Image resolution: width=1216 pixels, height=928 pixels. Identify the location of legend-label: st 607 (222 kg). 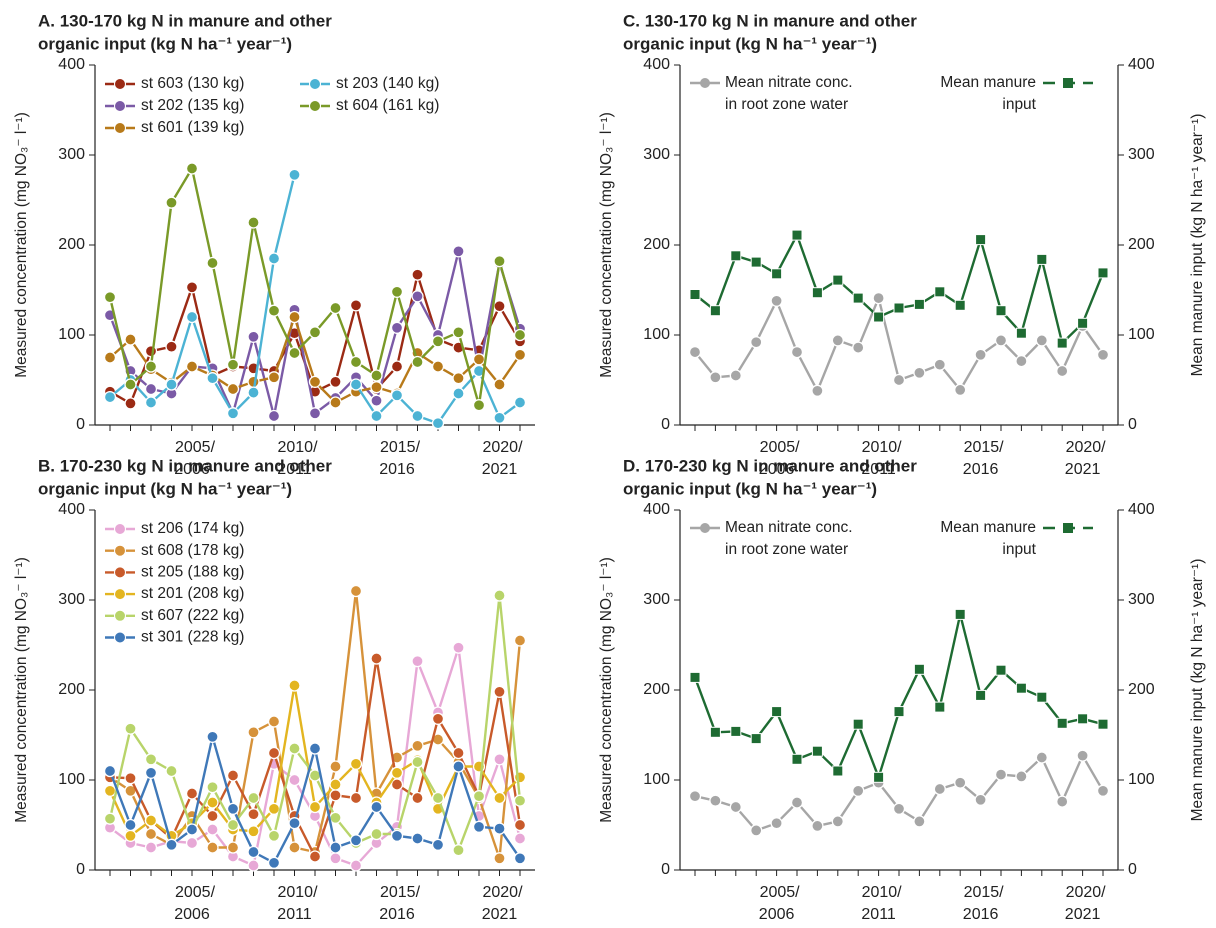
(192, 615).